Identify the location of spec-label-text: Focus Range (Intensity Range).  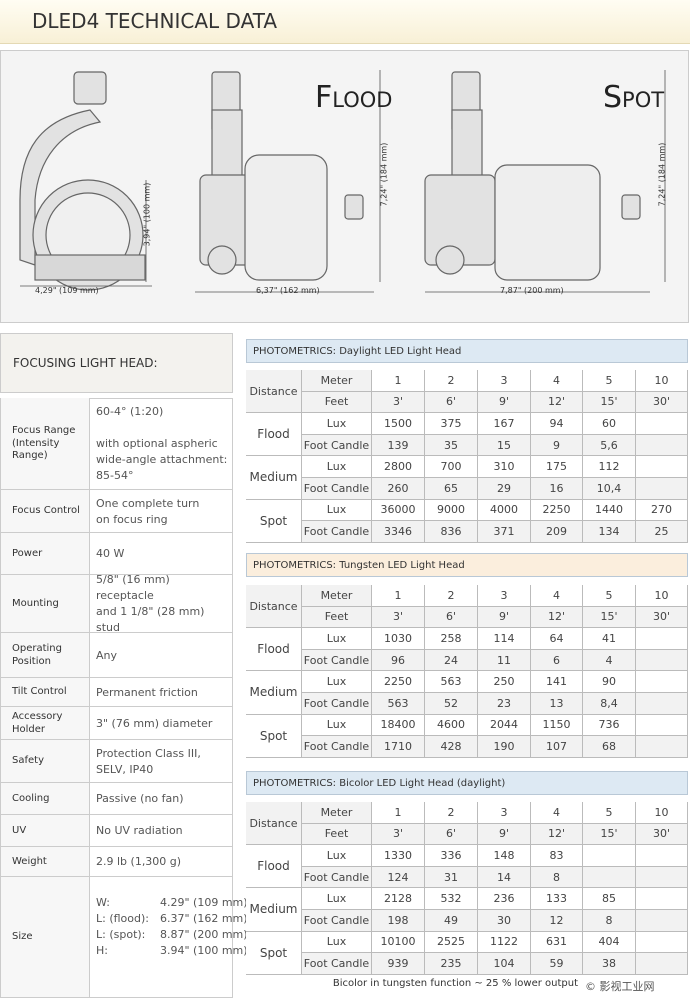
(44, 443).